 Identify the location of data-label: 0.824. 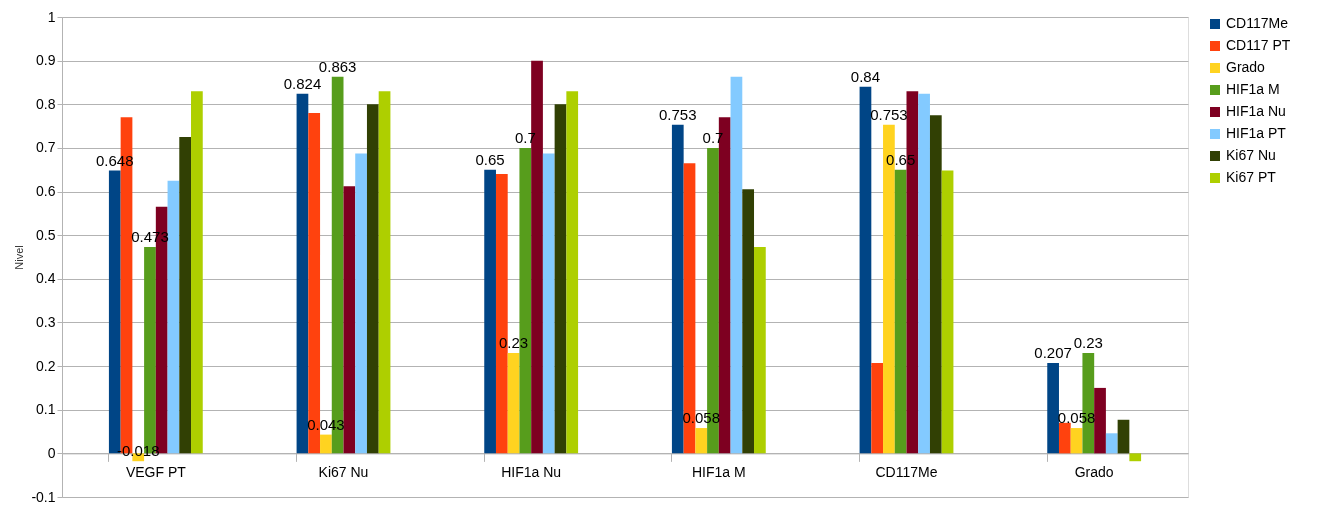
(302, 83).